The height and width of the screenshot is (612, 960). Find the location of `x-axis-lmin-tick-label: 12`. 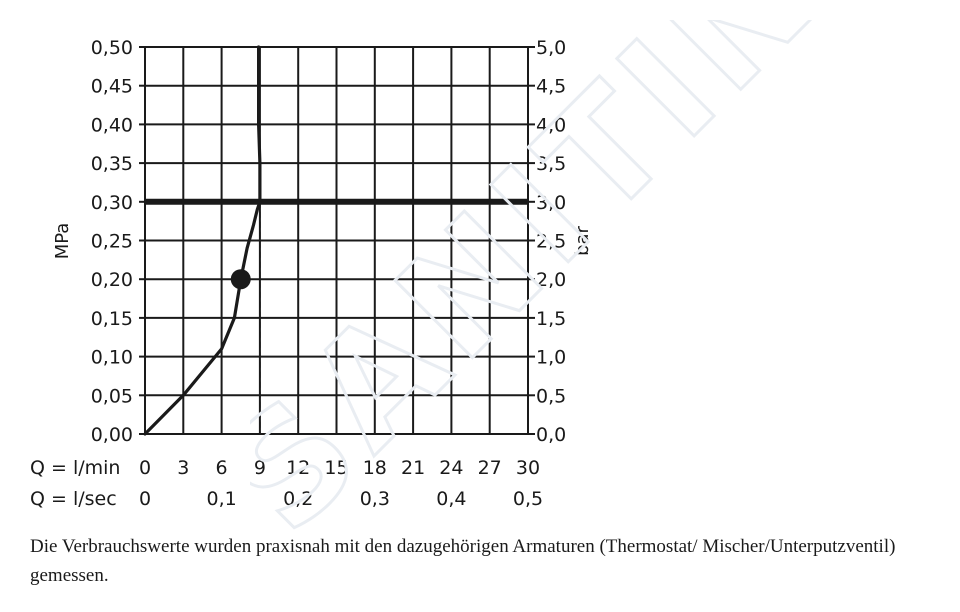

x-axis-lmin-tick-label: 12 is located at coordinates (298, 468).